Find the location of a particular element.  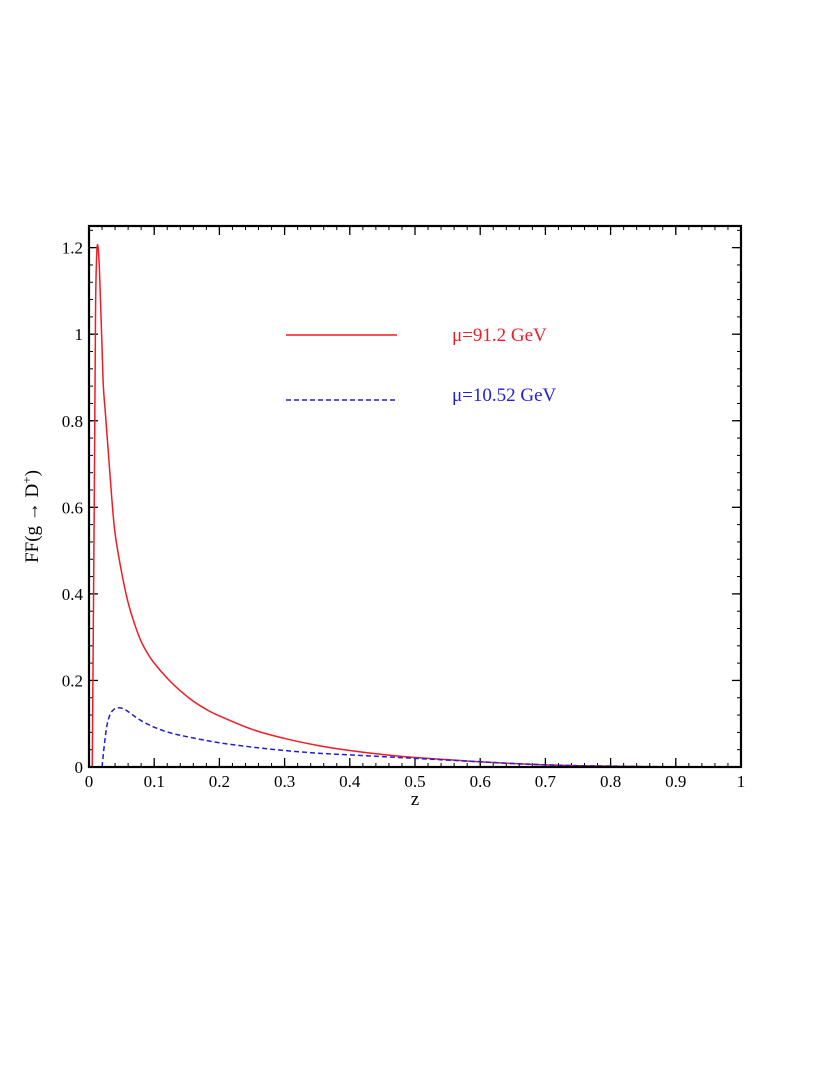

x-axis-title: z is located at coordinates (415, 799).